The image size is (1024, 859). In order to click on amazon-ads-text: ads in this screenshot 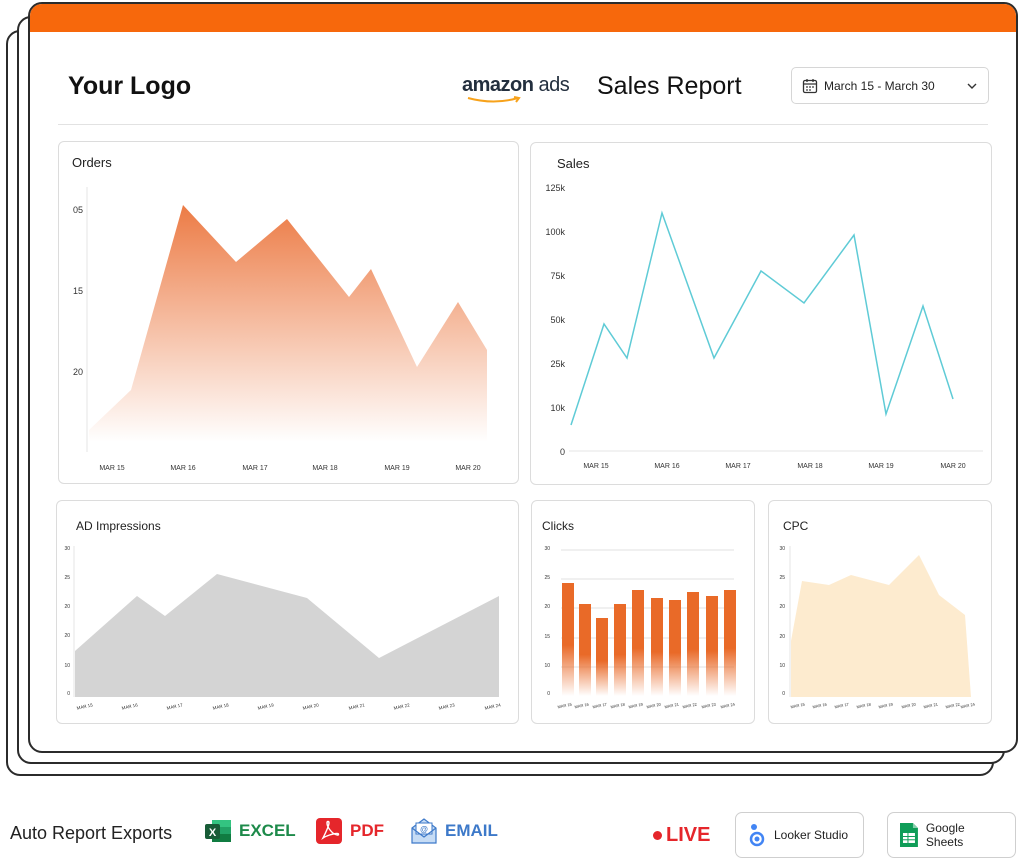, I will do `click(554, 85)`.